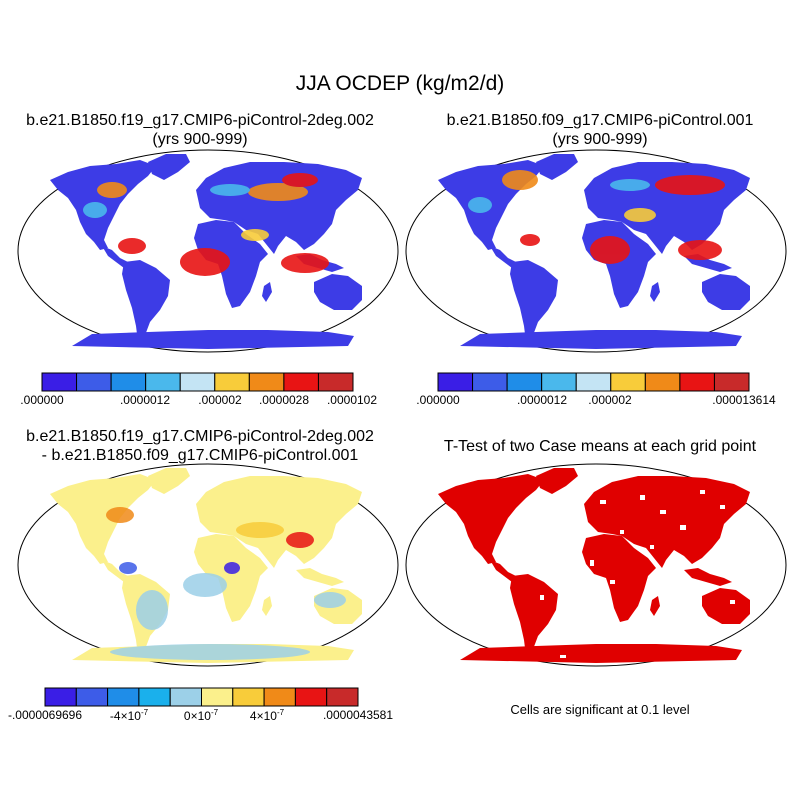  Describe the element at coordinates (438, 400) in the screenshot. I see `colorbar-case2-label: .000000` at that location.